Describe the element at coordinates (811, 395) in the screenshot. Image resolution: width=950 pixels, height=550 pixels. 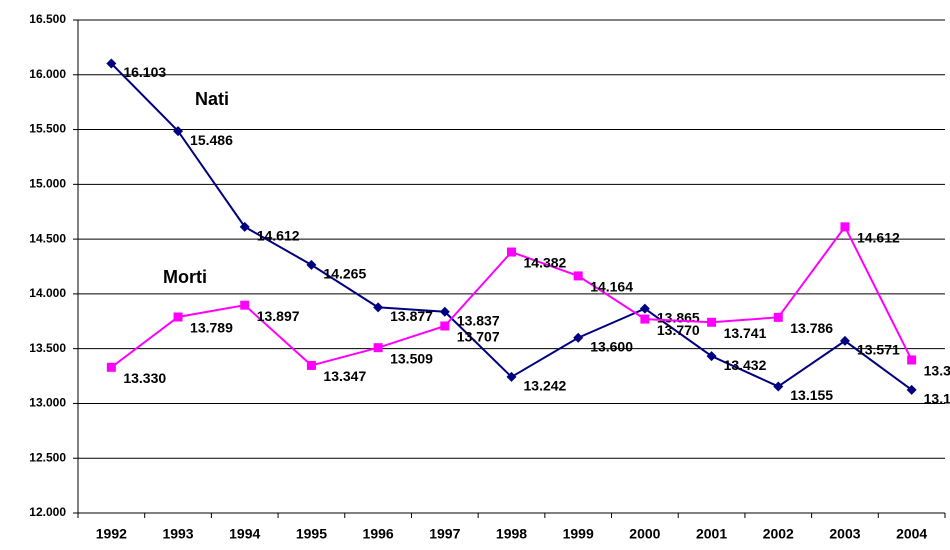
I see `data-label: 13.155` at that location.